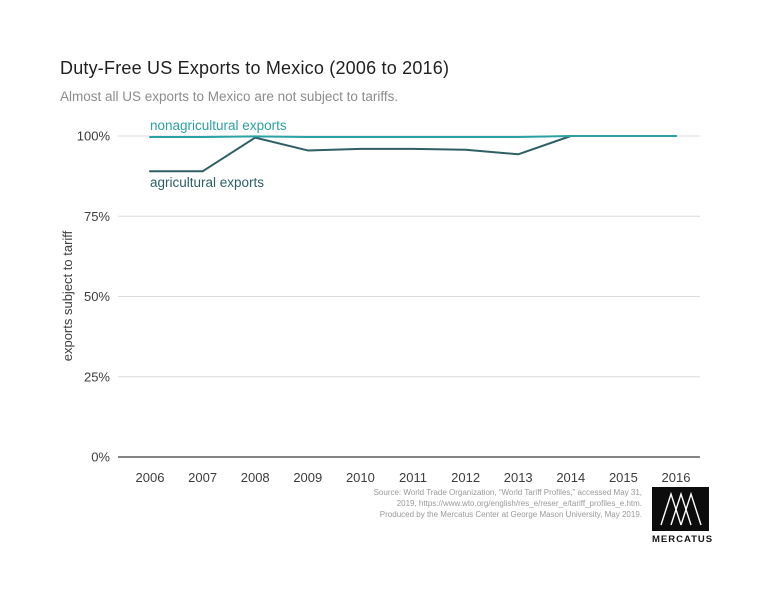  What do you see at coordinates (218, 125) in the screenshot?
I see `series-label-0: nonagricultural exports` at bounding box center [218, 125].